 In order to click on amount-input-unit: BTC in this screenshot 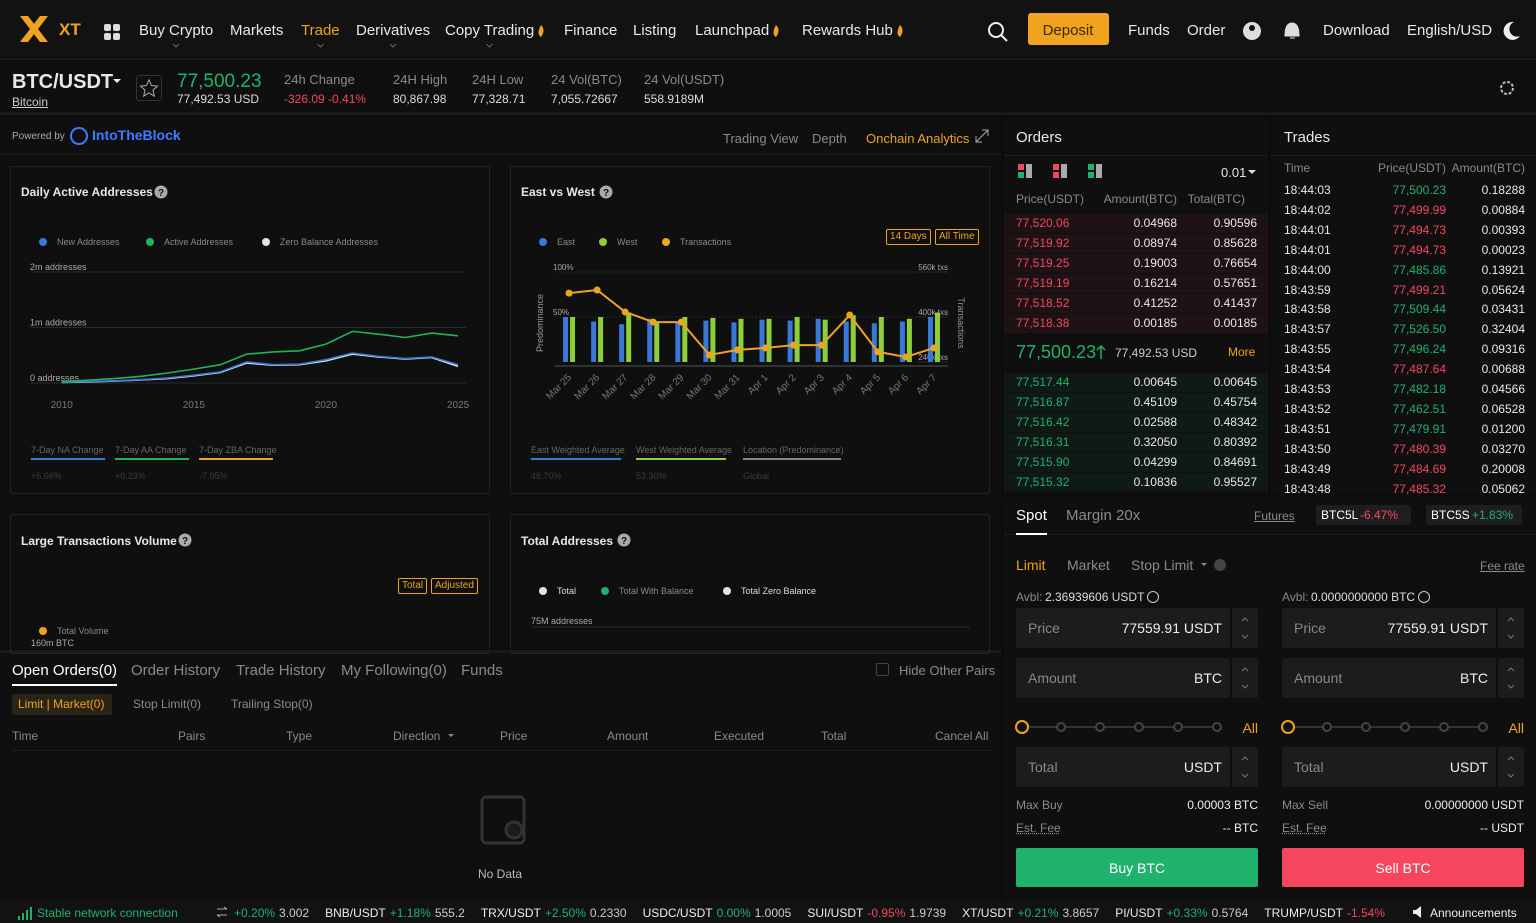, I will do `click(1474, 678)`.